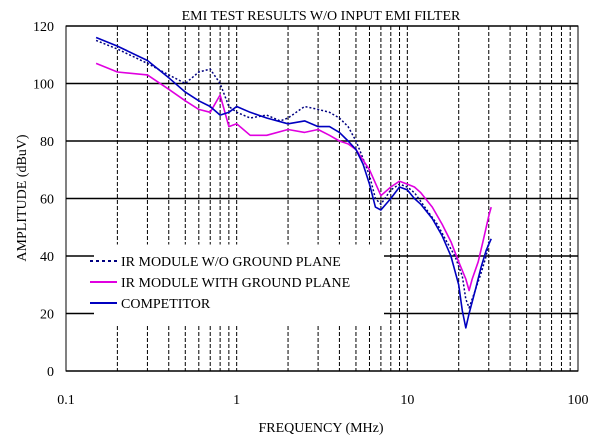 This screenshot has height=436, width=602. What do you see at coordinates (231, 262) in the screenshot?
I see `legend-label: IR MODULE W/O GROUND PLANE` at bounding box center [231, 262].